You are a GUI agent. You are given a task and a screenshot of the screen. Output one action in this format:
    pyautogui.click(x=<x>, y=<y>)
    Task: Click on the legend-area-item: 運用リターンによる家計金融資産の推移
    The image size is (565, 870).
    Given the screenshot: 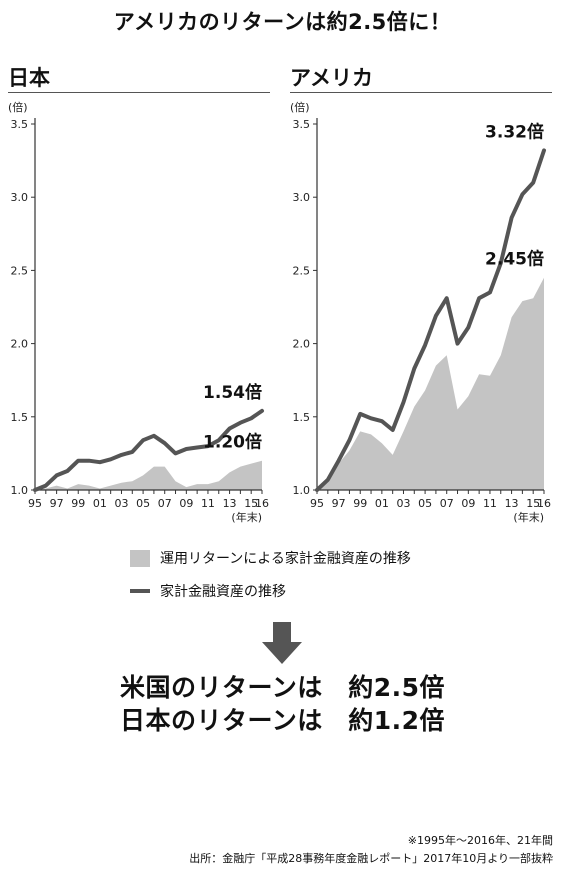 What is the action you would take?
    pyautogui.click(x=270, y=558)
    